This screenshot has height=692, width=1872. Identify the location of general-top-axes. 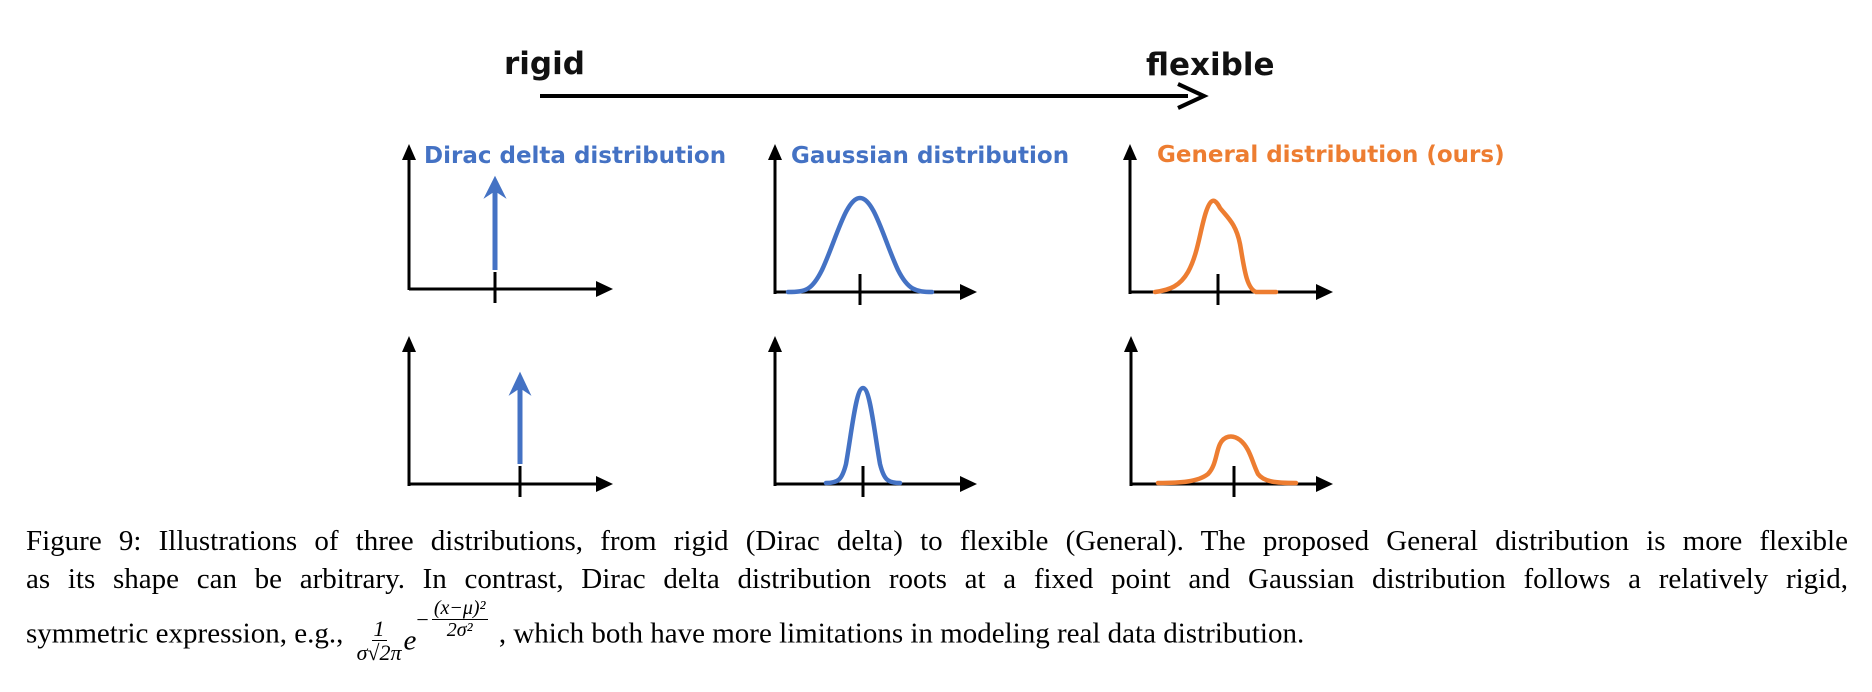
(1228, 224).